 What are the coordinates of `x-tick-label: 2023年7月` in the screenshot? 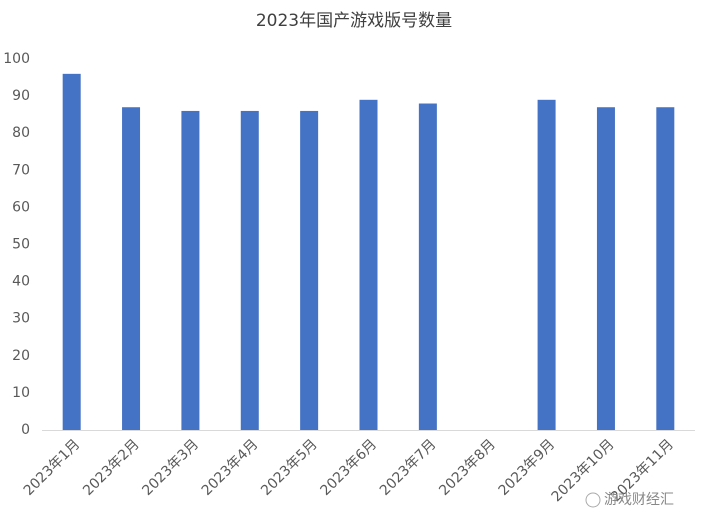 It's located at (408, 467).